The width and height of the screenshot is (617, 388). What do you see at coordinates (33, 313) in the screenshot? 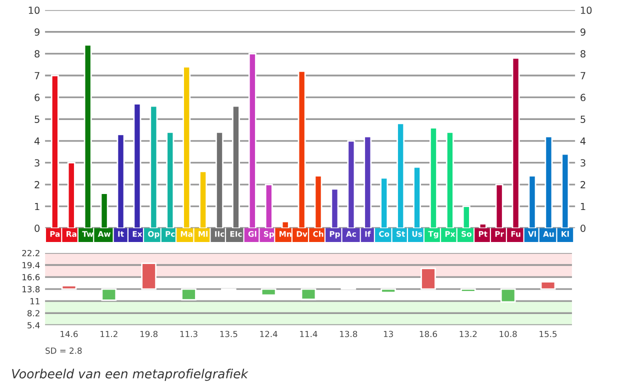
I see `y-tick-label: 8.2` at bounding box center [33, 313].